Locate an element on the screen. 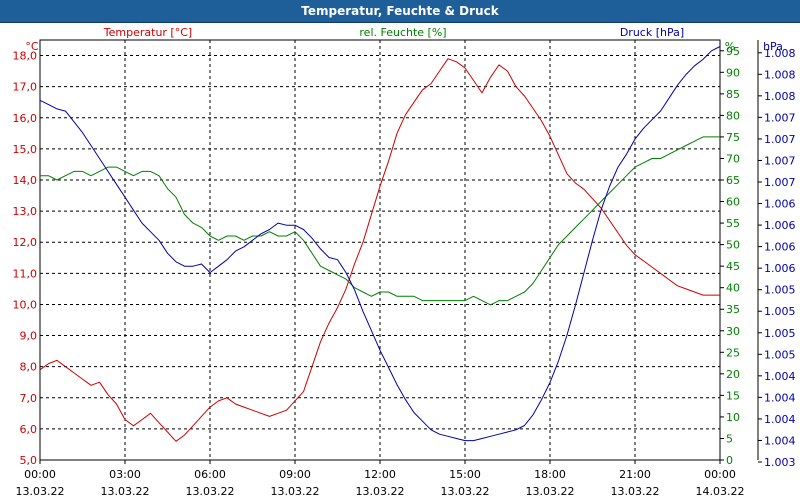  pressure-axis-label: Druck [hPa] is located at coordinates (652, 32).